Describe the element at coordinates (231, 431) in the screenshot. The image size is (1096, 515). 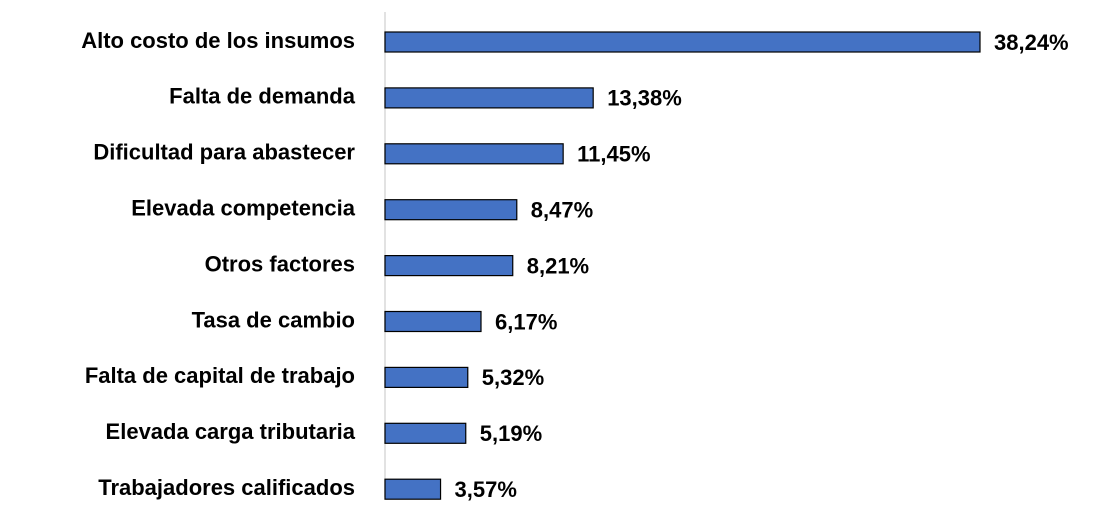
I see `category-label: Elevada carga tributaria` at that location.